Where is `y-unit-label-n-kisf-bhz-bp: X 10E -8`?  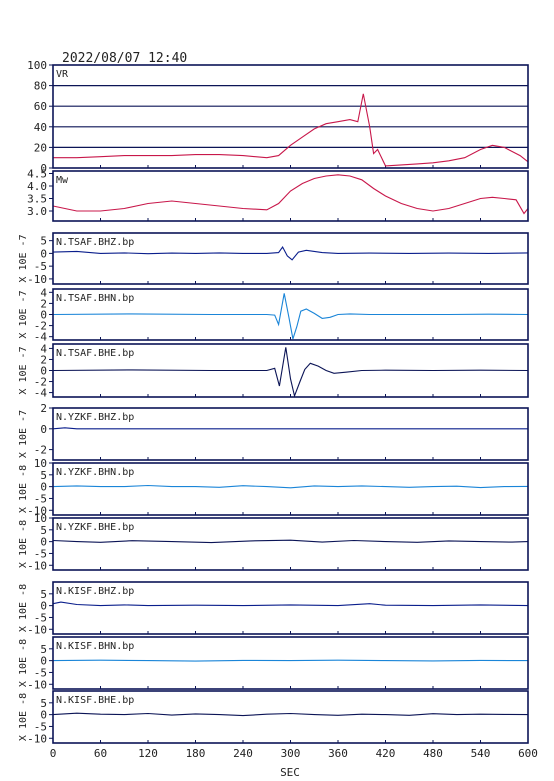
y-unit-label-n-kisf-bhz-bp: X 10E -8 is located at coordinates (23, 608).